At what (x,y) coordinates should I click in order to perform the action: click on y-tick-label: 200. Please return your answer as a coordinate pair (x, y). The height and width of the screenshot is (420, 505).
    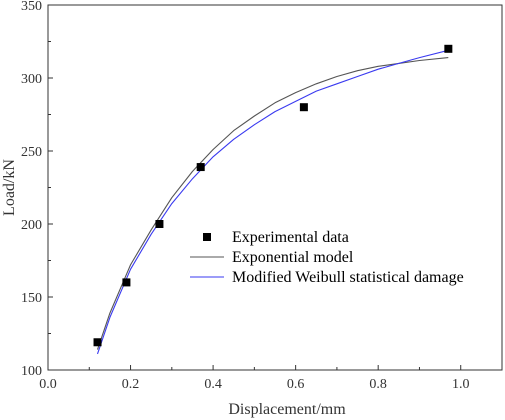
    Looking at the image, I should click on (31, 225).